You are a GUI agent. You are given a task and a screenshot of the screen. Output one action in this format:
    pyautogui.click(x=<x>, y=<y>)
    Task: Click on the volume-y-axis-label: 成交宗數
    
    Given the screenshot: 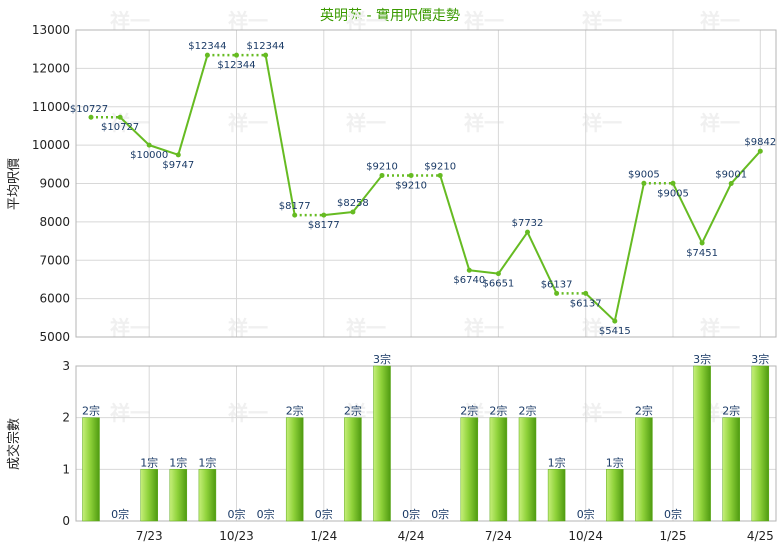 What is the action you would take?
    pyautogui.click(x=14, y=444)
    